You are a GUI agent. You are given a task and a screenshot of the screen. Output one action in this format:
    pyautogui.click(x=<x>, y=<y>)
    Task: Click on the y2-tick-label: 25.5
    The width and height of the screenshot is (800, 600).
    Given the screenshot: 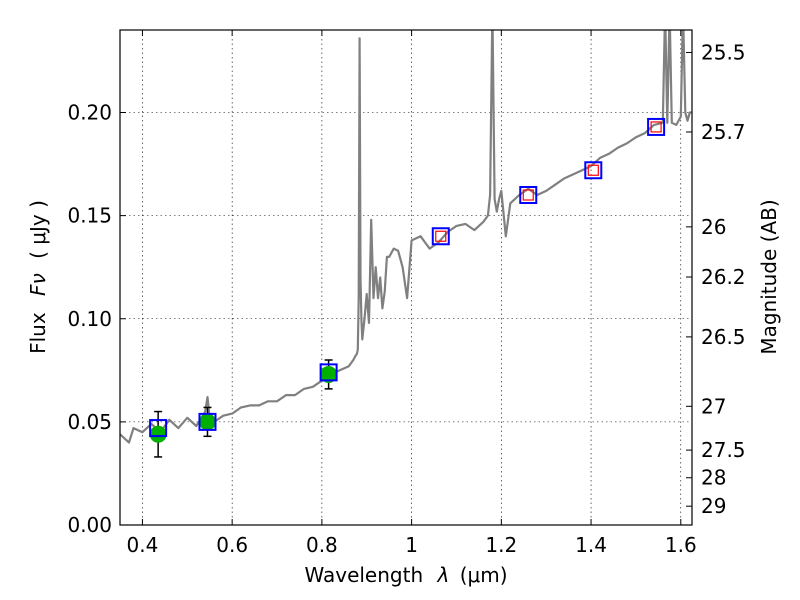 What is the action you would take?
    pyautogui.click(x=723, y=52)
    